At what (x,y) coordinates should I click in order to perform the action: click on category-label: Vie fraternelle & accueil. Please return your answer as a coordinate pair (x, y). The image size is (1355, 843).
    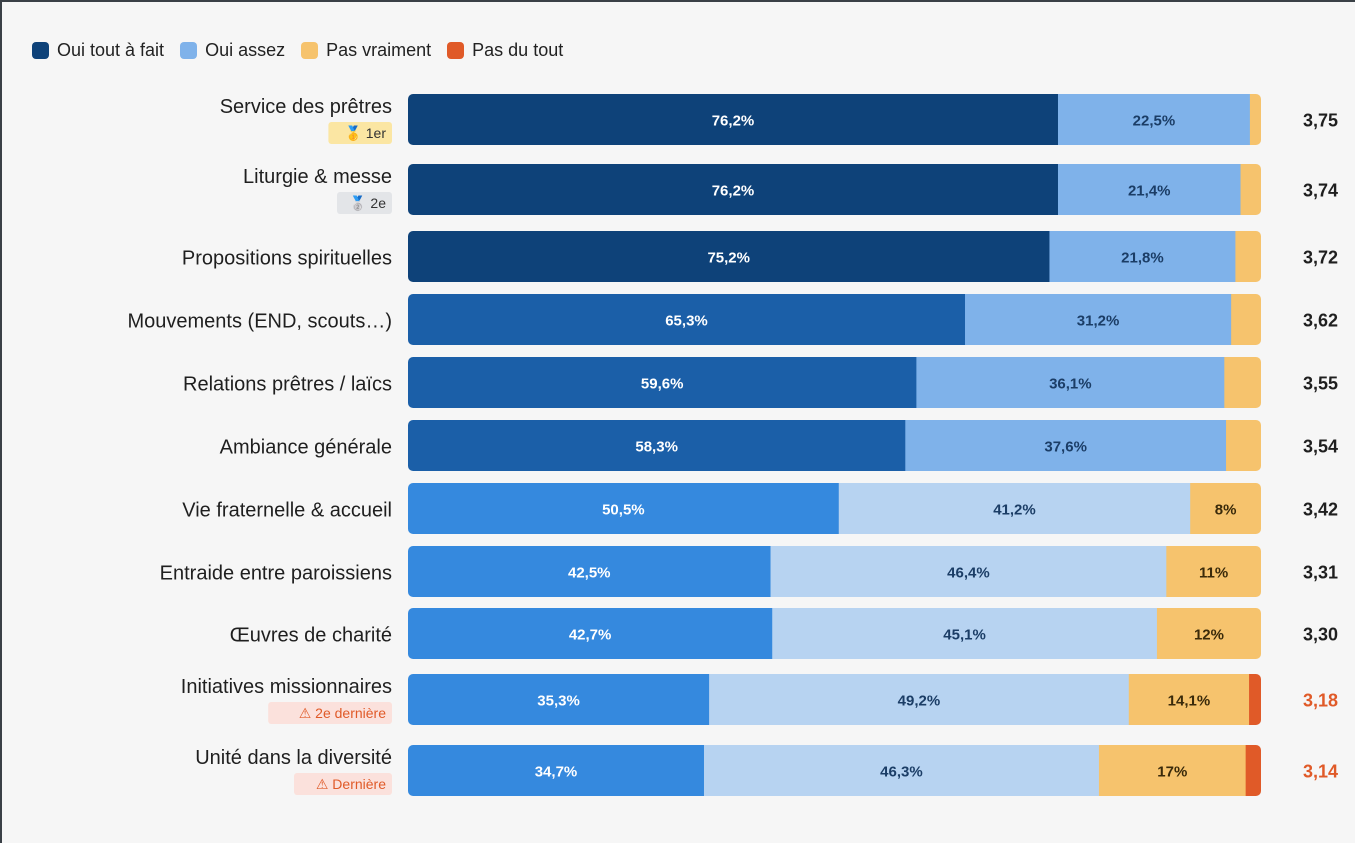
    Looking at the image, I should click on (287, 511).